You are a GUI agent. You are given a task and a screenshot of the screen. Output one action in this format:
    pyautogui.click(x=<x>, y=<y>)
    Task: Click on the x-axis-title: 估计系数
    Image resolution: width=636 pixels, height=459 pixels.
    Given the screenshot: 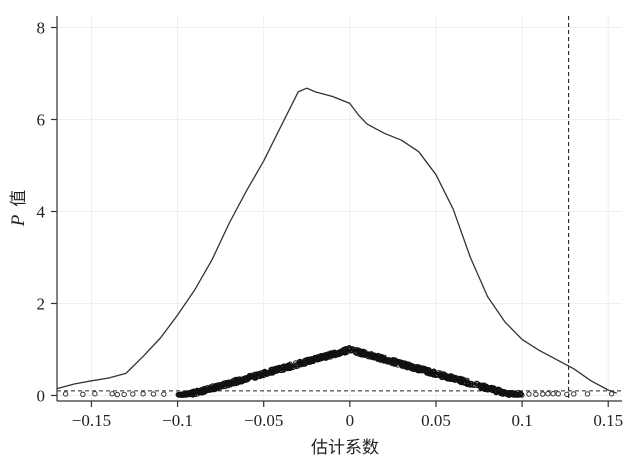 What is the action you would take?
    pyautogui.click(x=345, y=448)
    